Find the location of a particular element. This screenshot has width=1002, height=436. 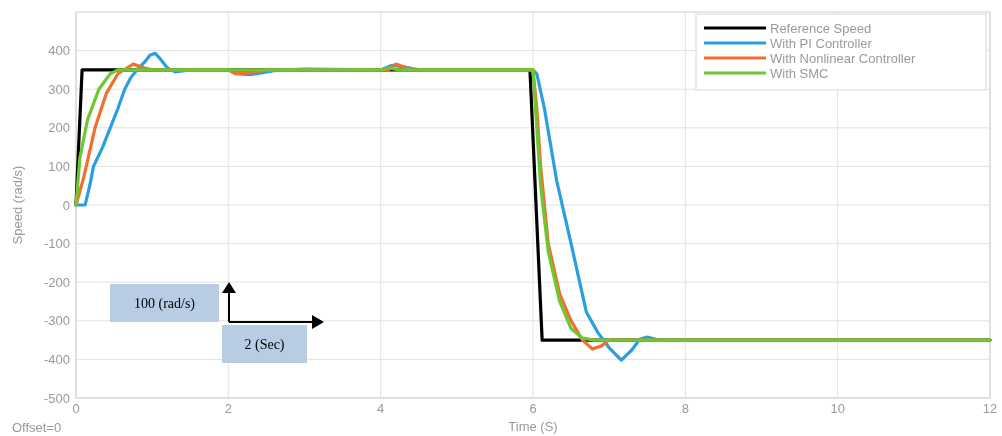

y-tick-label: 200 is located at coordinates (59, 128).